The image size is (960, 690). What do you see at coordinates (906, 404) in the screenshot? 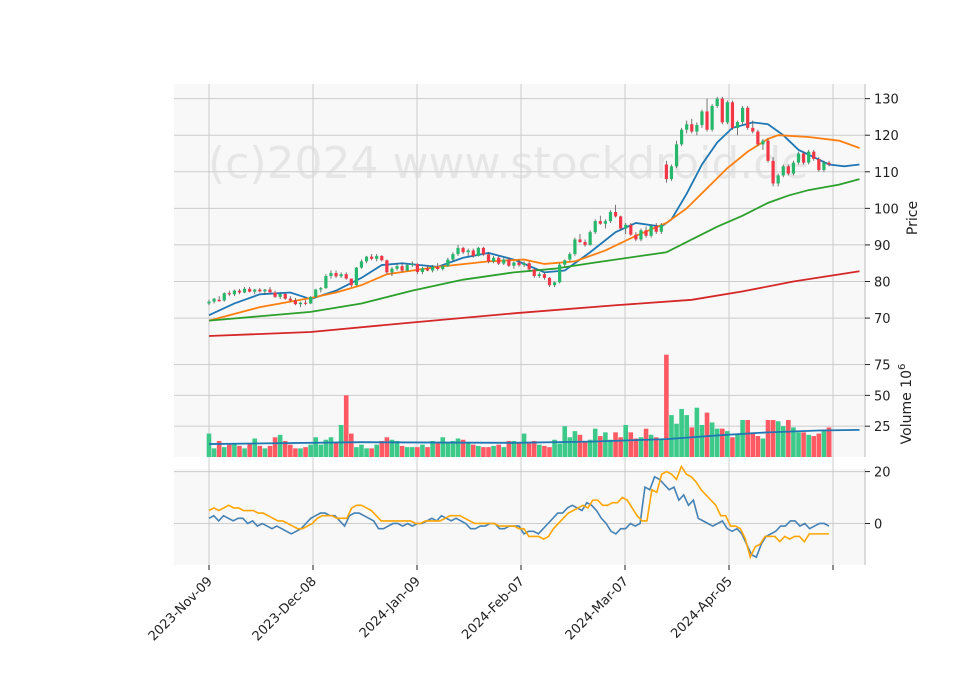
I see `volume-axis-label: Volume 106` at bounding box center [906, 404].